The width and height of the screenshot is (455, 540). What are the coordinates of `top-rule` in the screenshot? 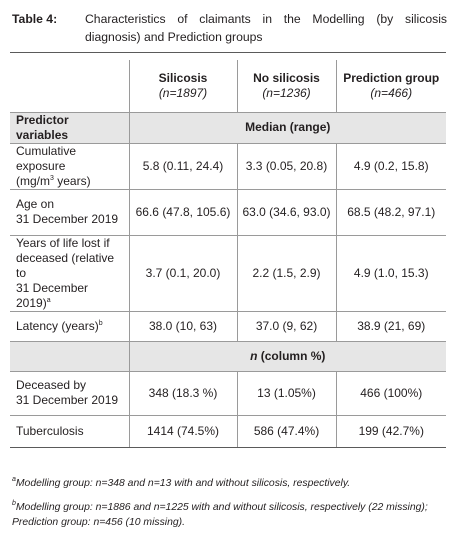 It's located at (228, 52).